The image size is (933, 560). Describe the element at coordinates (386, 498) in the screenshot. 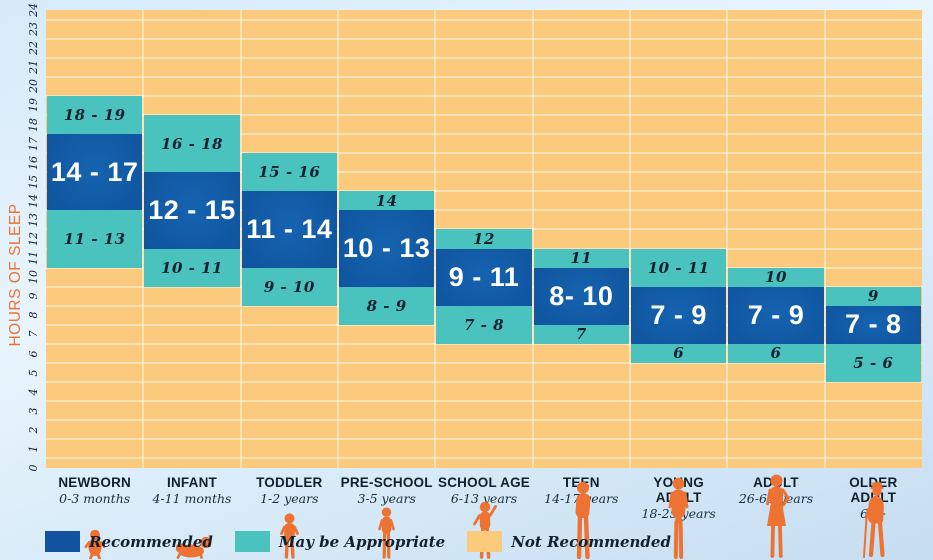

I see `category-age-range: 3-5 years` at that location.